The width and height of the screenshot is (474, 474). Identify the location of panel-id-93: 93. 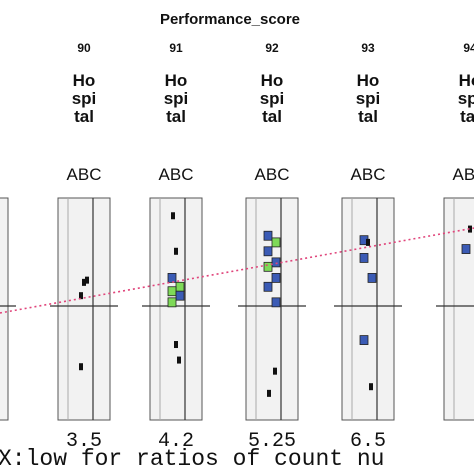
(368, 48).